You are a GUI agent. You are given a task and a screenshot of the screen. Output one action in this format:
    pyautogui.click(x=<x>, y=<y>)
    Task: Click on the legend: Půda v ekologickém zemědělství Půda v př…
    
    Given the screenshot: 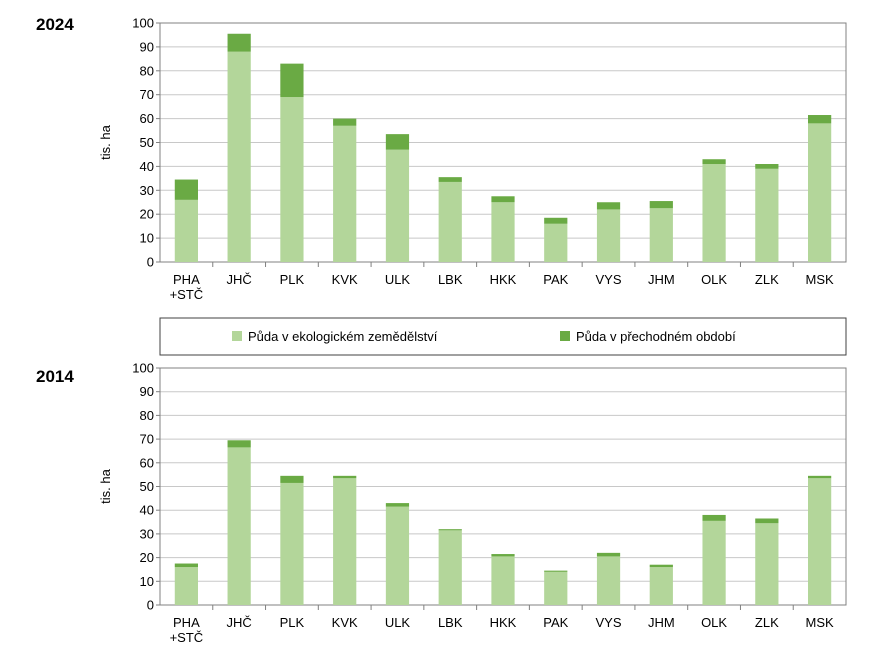 What is the action you would take?
    pyautogui.click(x=503, y=336)
    